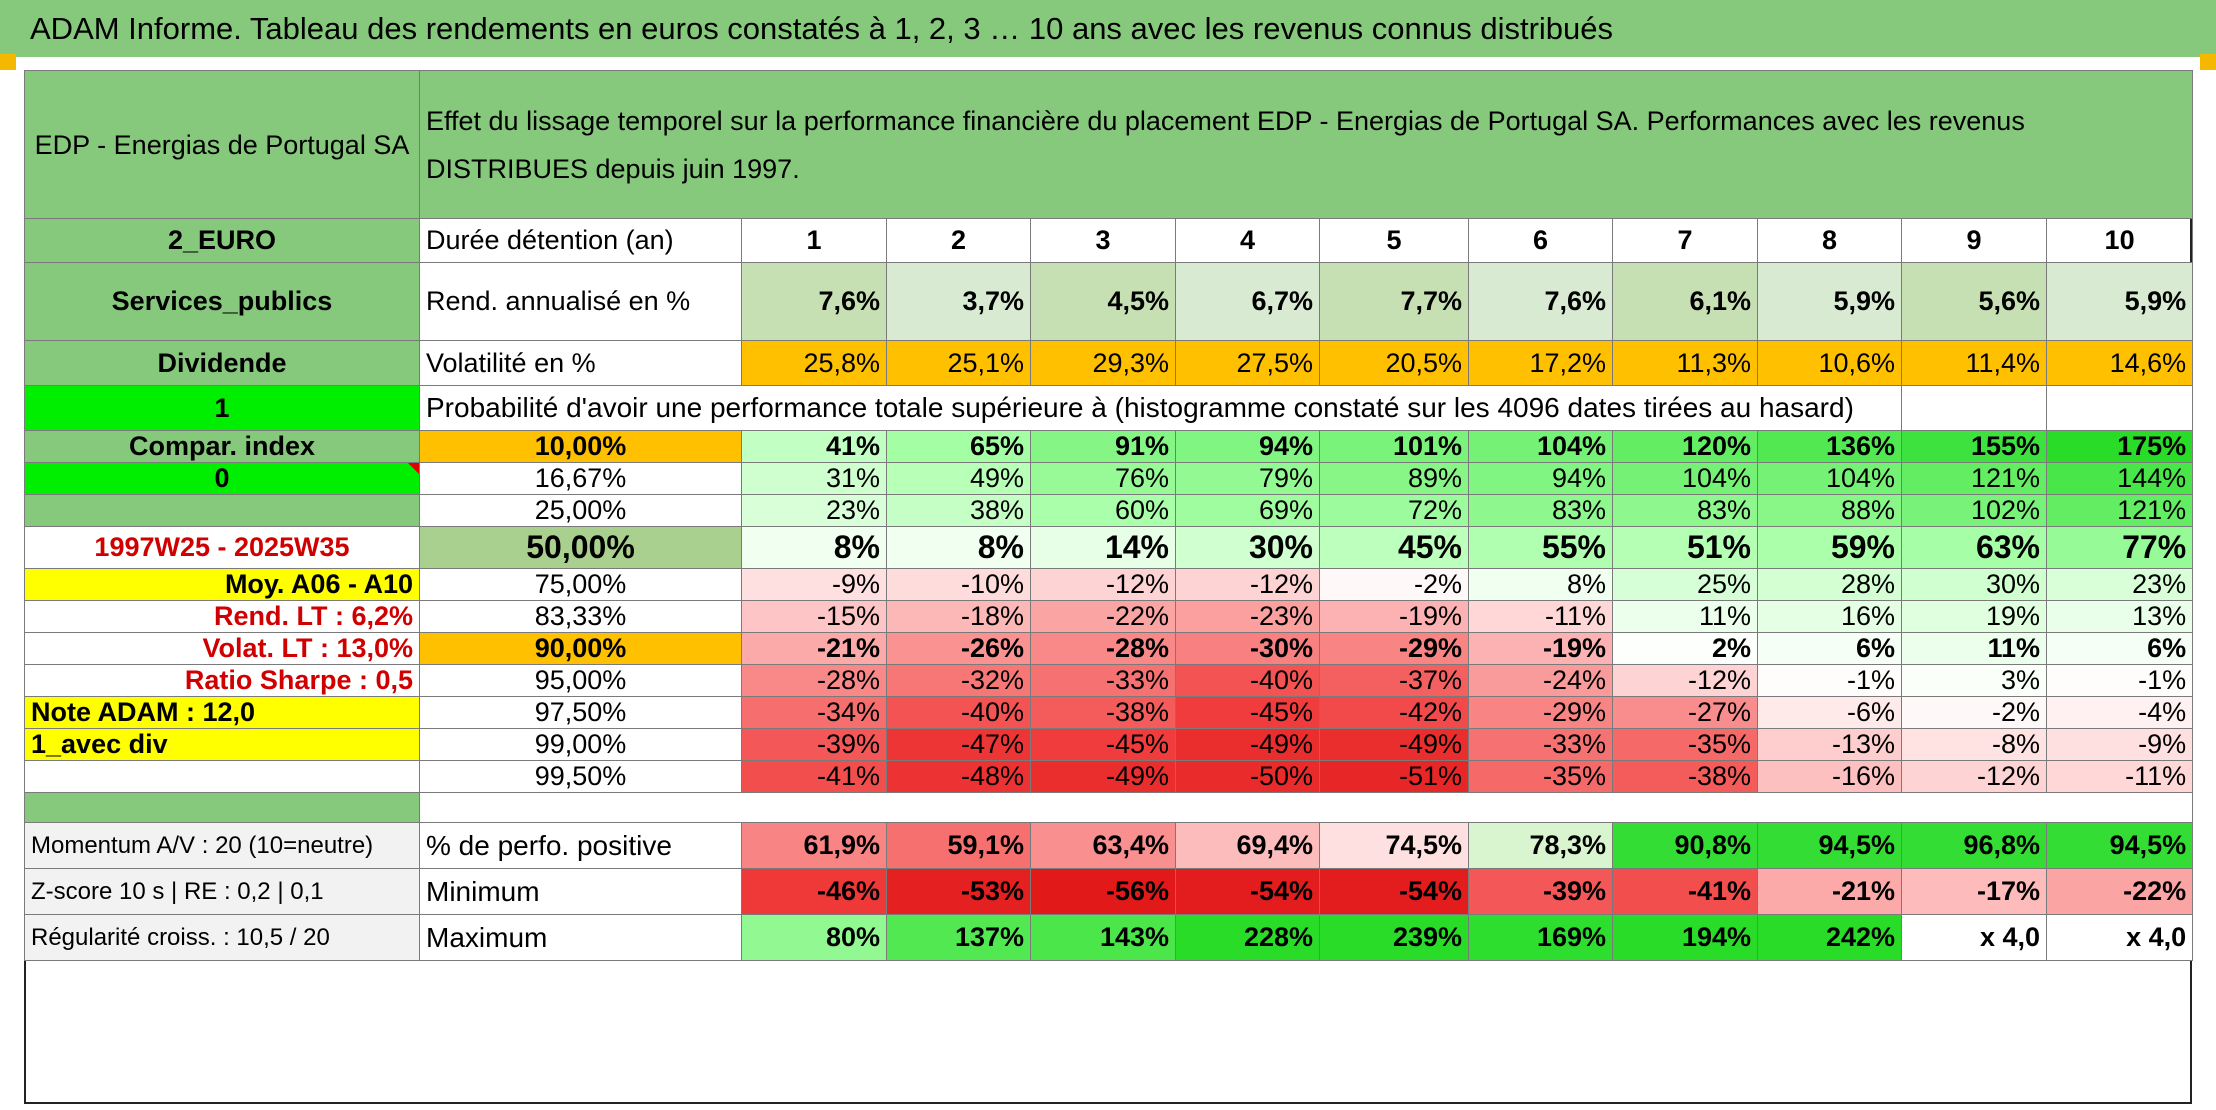 This screenshot has height=1110, width=2216. I want to click on vol-cell: 20,5%, so click(1394, 363).